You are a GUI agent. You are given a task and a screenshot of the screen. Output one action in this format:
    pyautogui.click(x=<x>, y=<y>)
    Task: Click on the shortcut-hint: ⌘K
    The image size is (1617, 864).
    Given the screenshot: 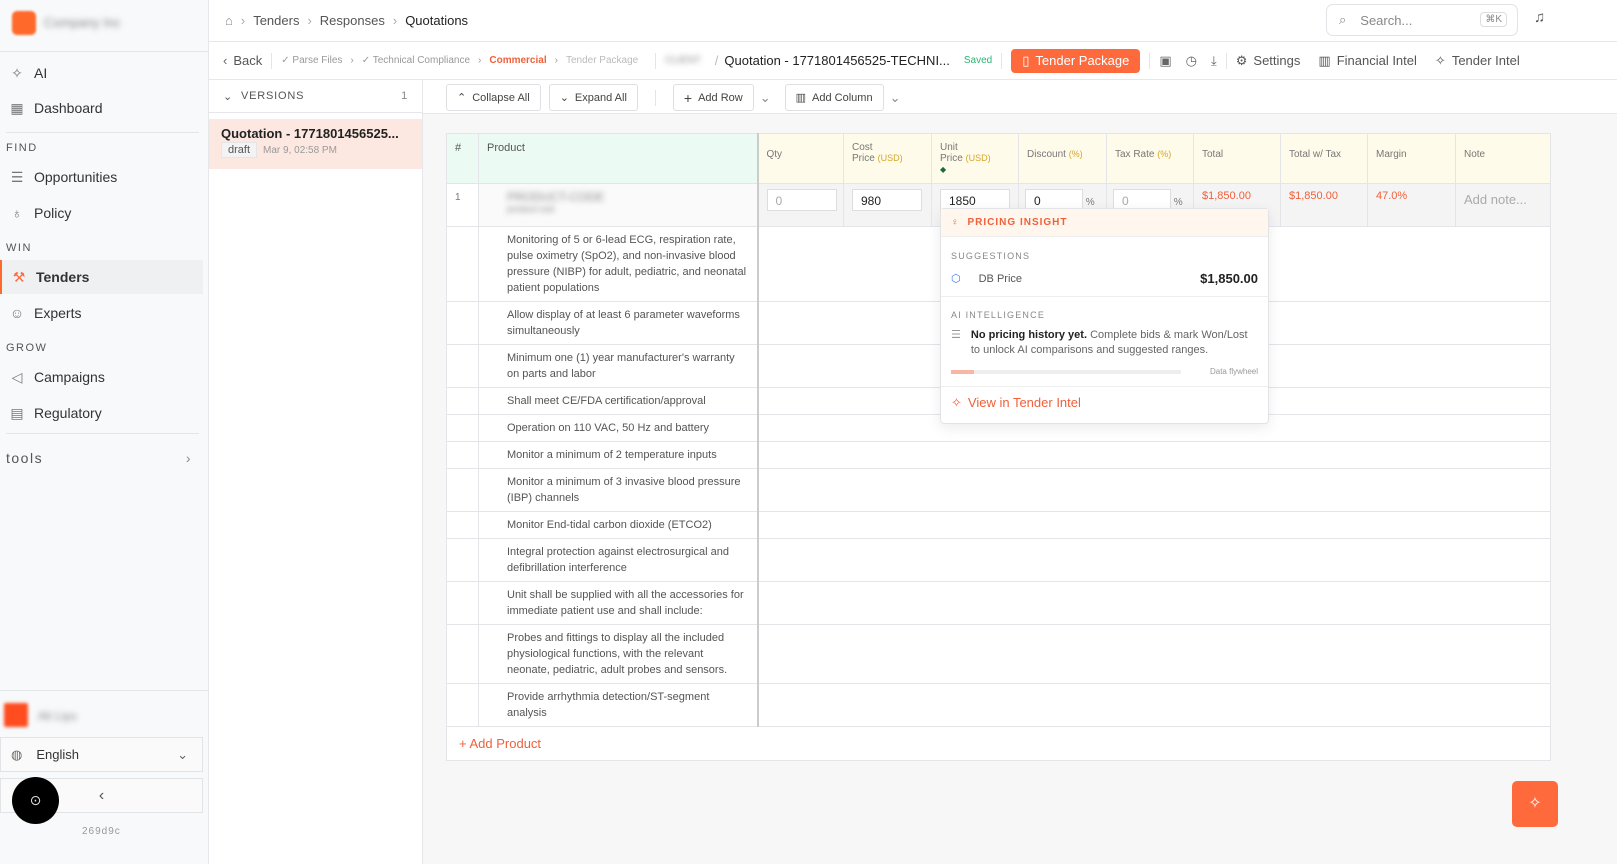 What is the action you would take?
    pyautogui.click(x=1493, y=19)
    